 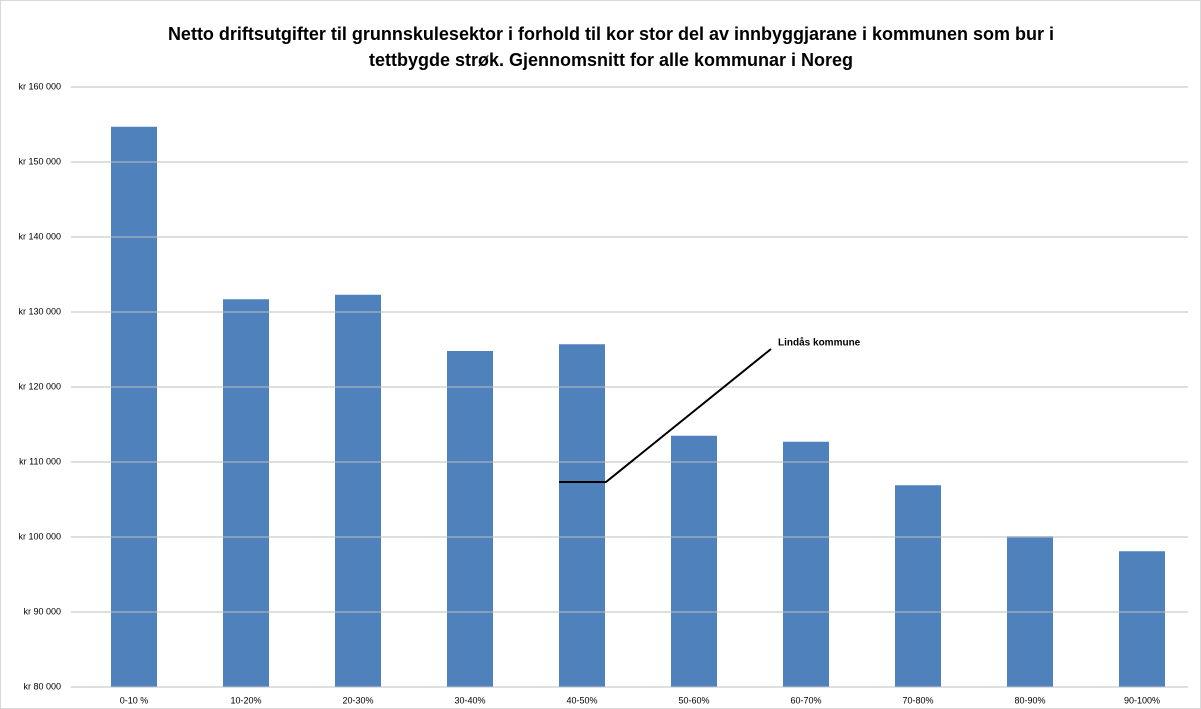 What do you see at coordinates (357, 700) in the screenshot?
I see `x-tick-label: 20-30%` at bounding box center [357, 700].